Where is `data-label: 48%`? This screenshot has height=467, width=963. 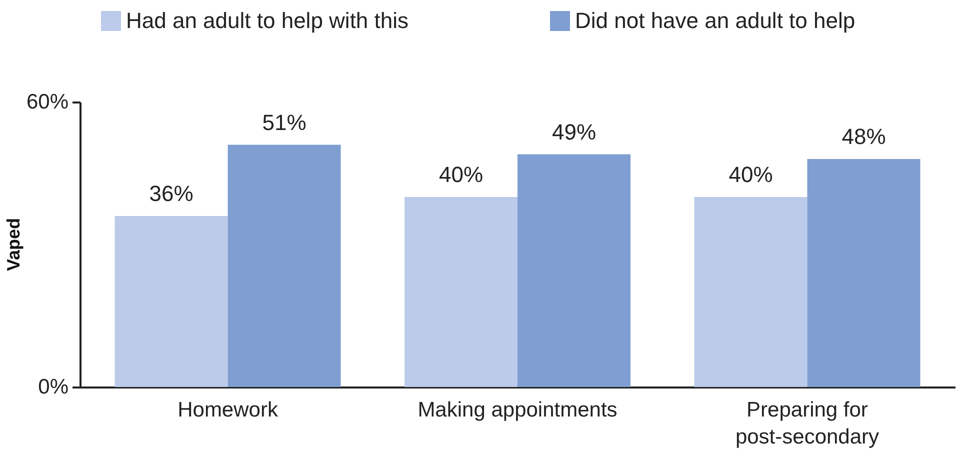 data-label: 48% is located at coordinates (864, 136).